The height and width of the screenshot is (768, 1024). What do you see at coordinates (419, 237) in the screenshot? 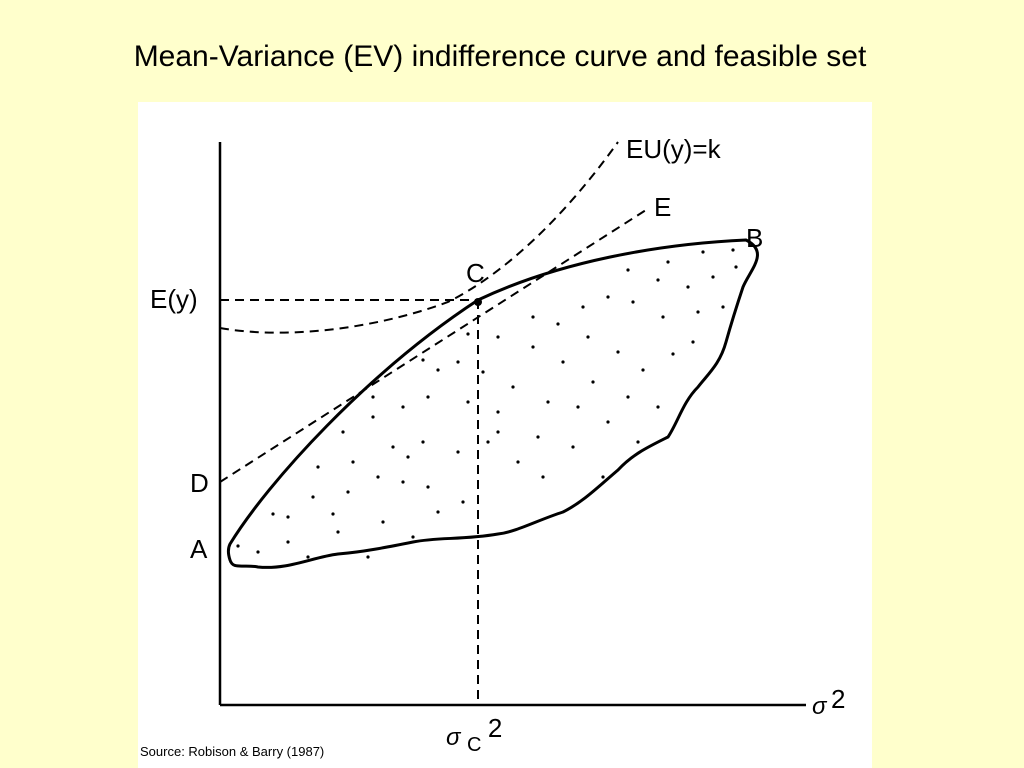
I see `indifference-curve` at bounding box center [419, 237].